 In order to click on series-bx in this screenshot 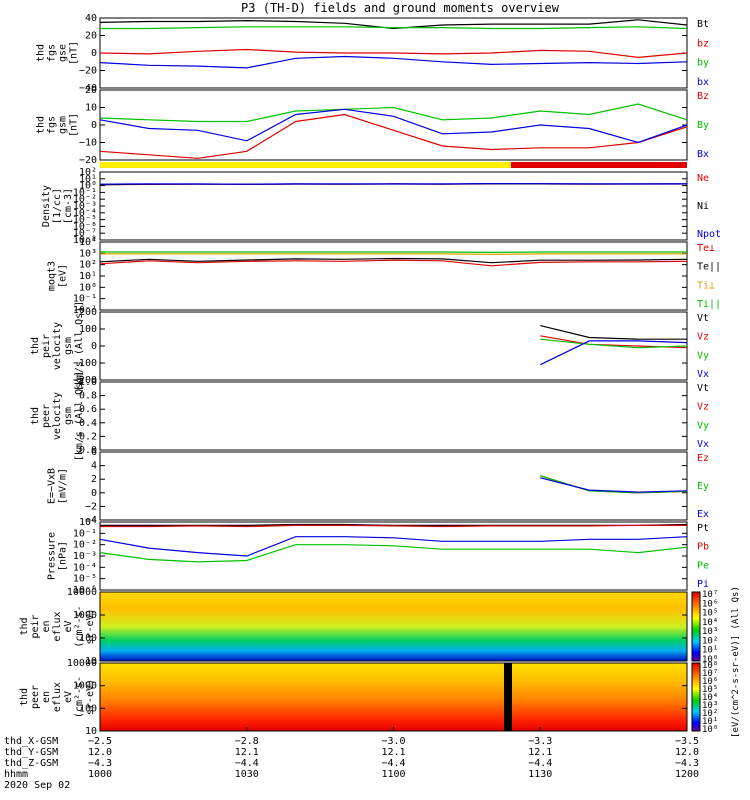, I will do `click(393, 62)`.